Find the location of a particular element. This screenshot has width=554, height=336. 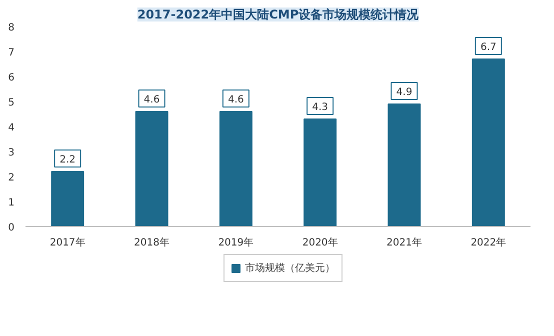

y-tick-label: 8 is located at coordinates (11, 28).